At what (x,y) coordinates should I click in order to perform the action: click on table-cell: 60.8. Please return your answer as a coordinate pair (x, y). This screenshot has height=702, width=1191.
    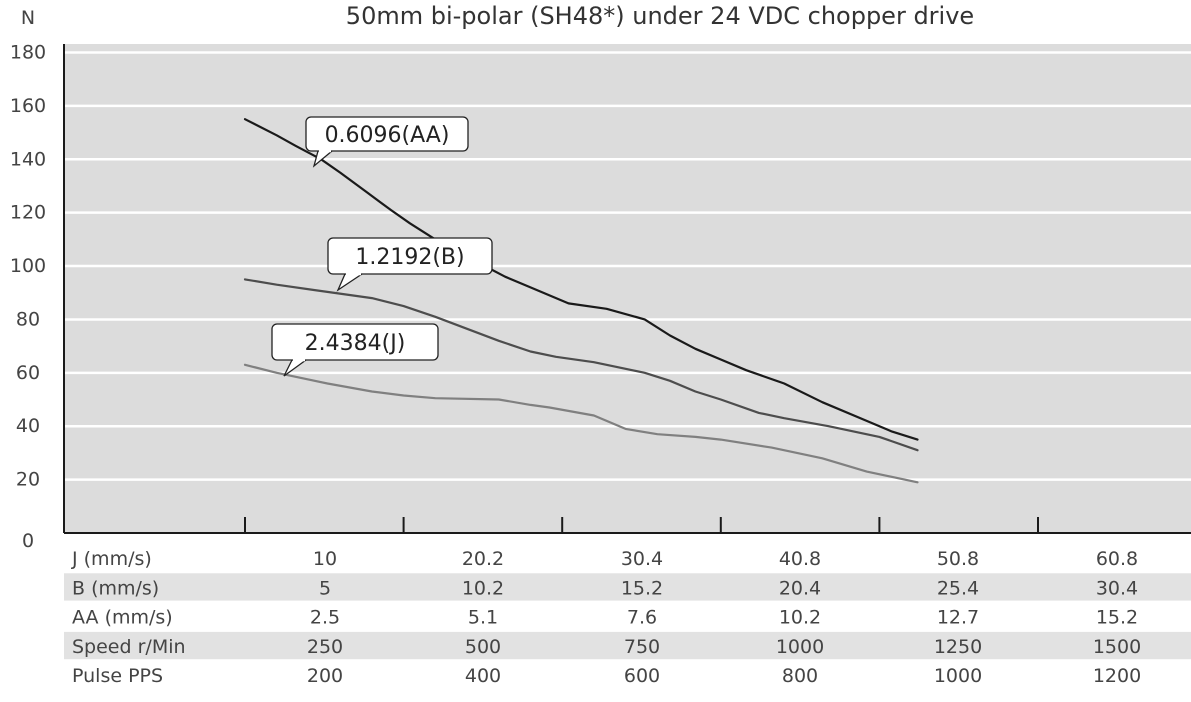
    Looking at the image, I should click on (1117, 559).